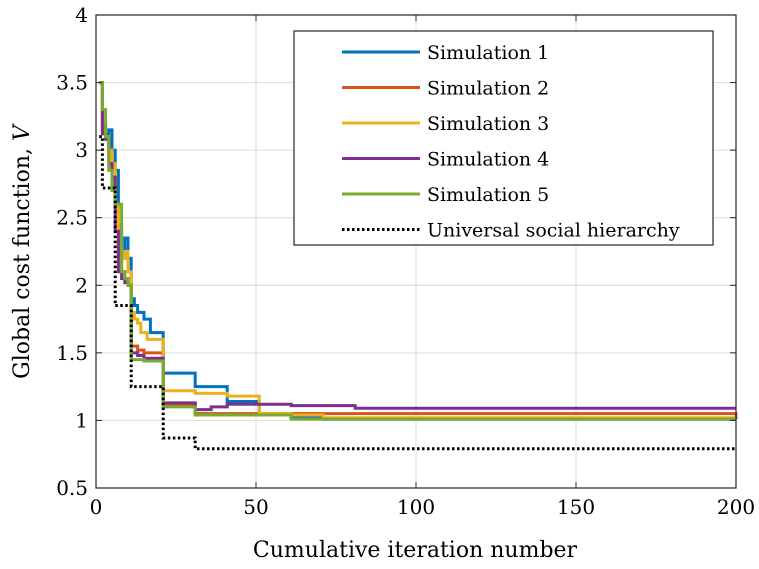 The width and height of the screenshot is (759, 569). What do you see at coordinates (22, 132) in the screenshot?
I see `y-axis-title-var: V` at bounding box center [22, 132].